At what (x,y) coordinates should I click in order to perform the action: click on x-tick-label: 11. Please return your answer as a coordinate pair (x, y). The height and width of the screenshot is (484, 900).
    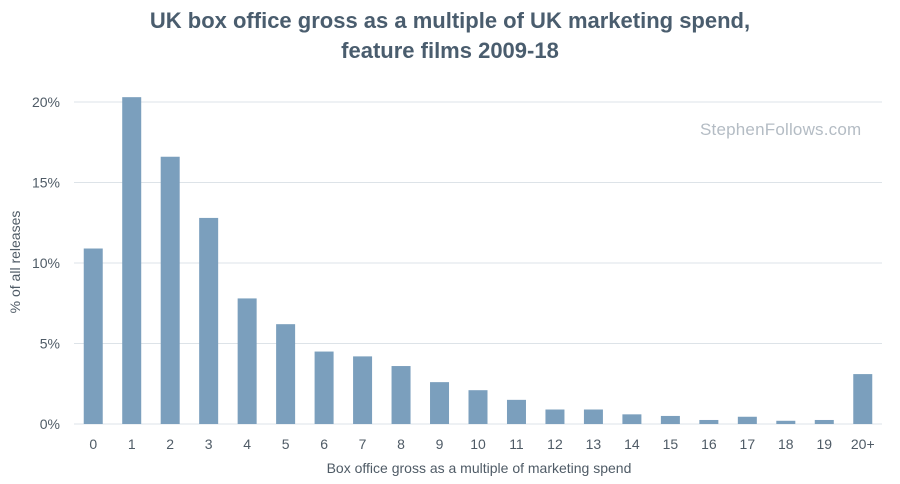
    Looking at the image, I should click on (516, 444).